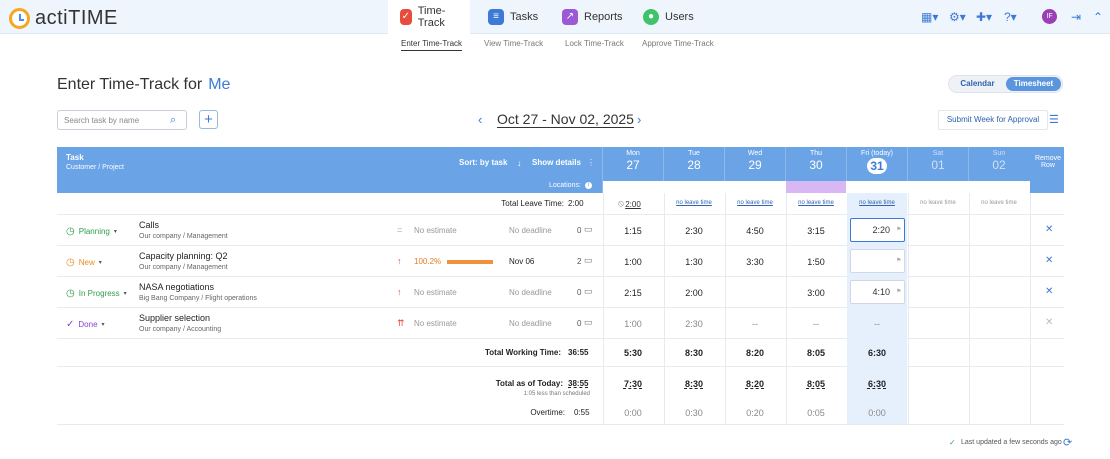 The width and height of the screenshot is (1110, 459). I want to click on total-working-value: 36:55, so click(578, 352).